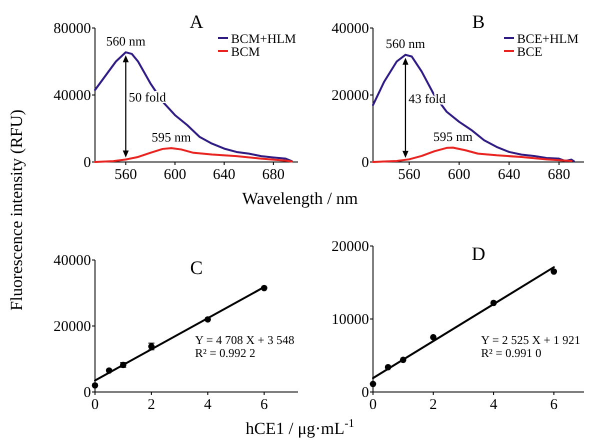 The width and height of the screenshot is (594, 441). I want to click on y-axis-title: Fluorescence intensity (RFU), so click(16, 210).